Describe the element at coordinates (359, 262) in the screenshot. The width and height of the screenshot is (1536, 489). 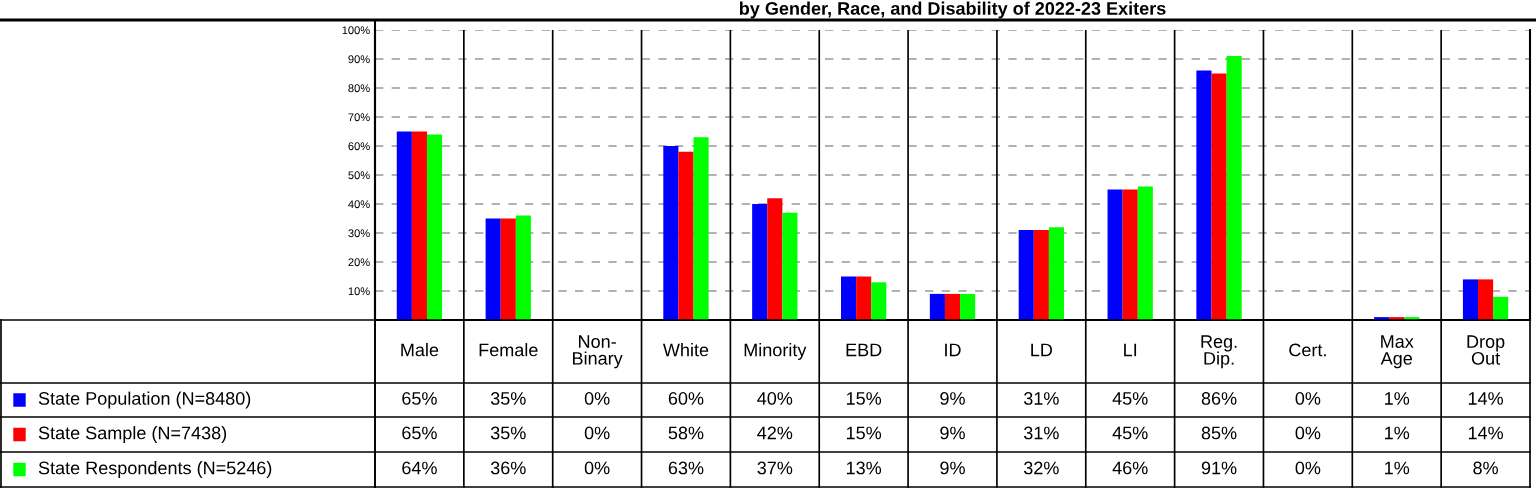
I see `y-tick-label: 20%` at that location.